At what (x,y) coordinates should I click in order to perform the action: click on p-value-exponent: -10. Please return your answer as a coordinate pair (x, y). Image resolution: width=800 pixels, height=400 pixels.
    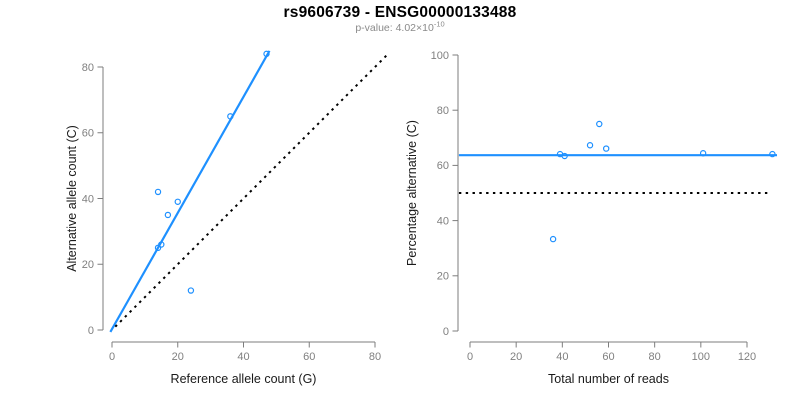
    Looking at the image, I should click on (439, 24).